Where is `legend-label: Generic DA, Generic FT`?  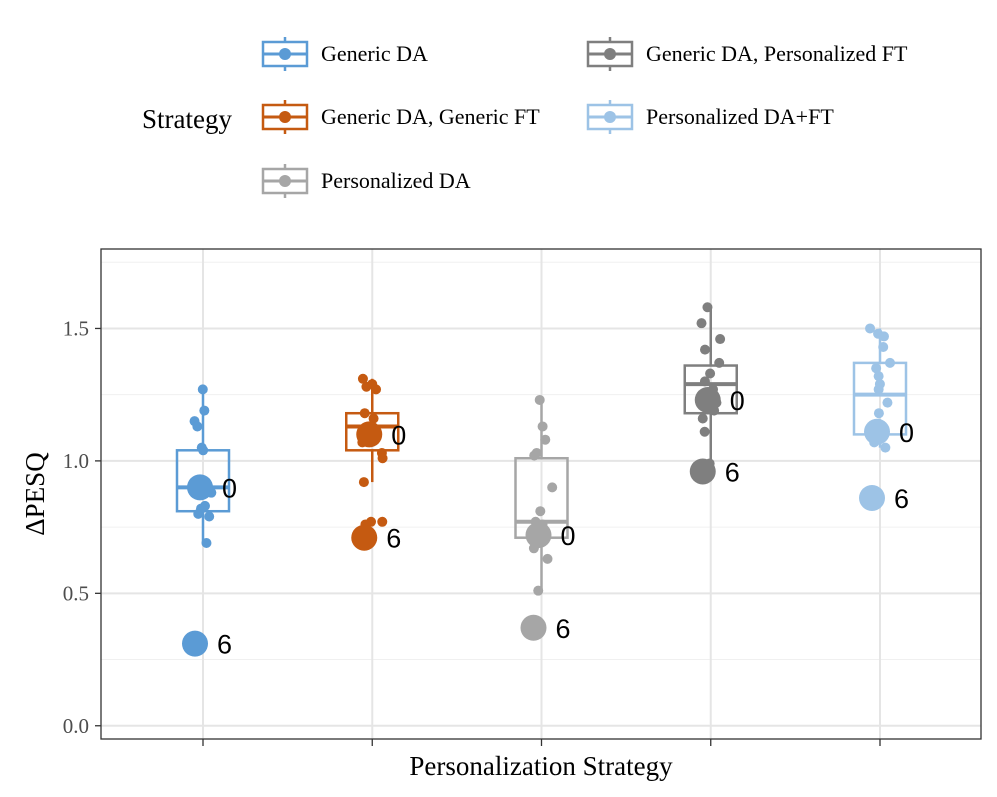
legend-label: Generic DA, Generic FT is located at coordinates (430, 116).